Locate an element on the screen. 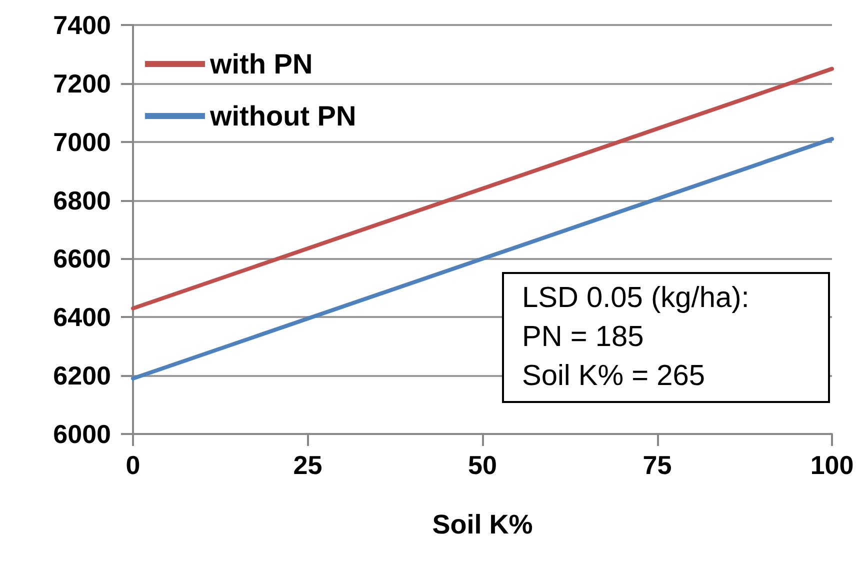  y-tick-label: 6800 is located at coordinates (82, 200).